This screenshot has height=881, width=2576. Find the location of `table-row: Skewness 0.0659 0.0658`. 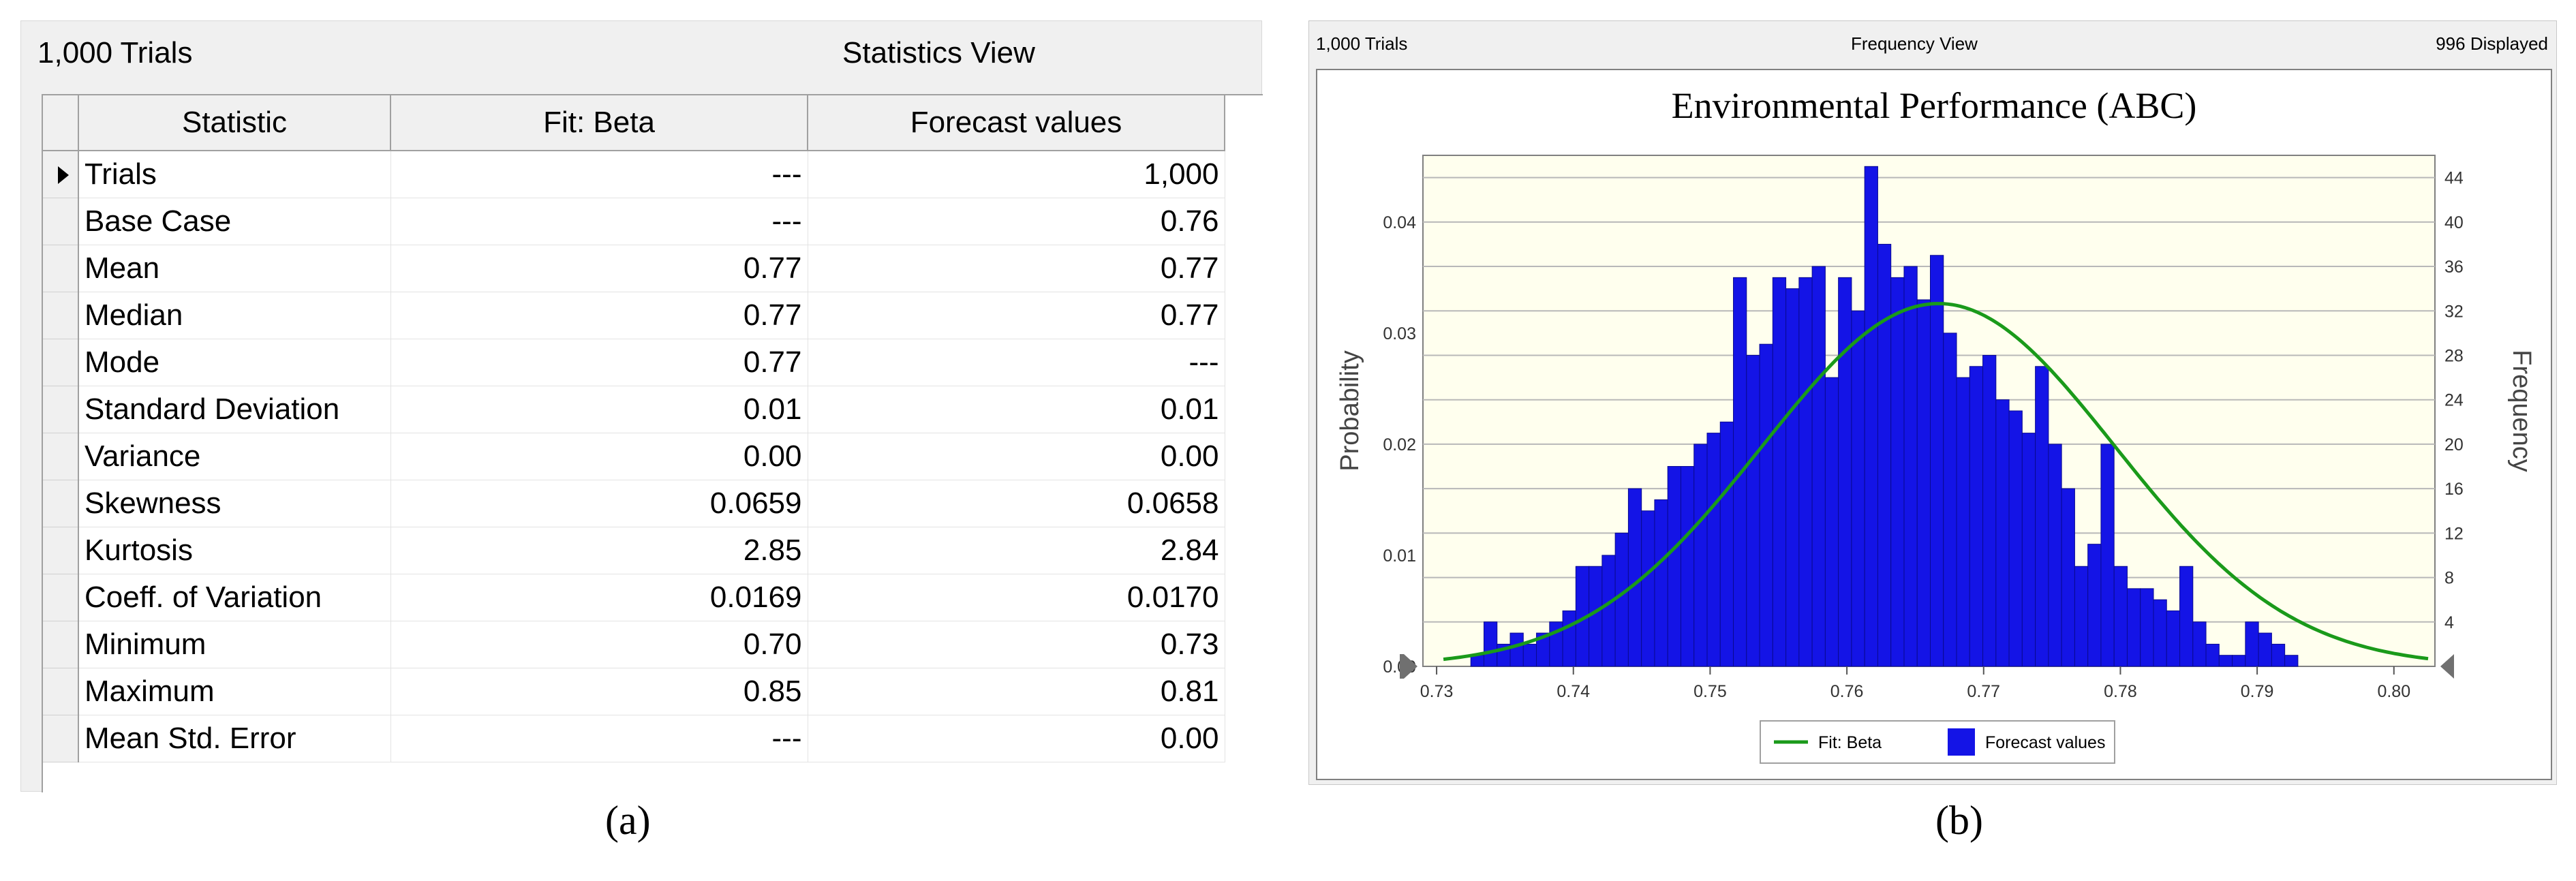

table-row: Skewness 0.0659 0.0658 is located at coordinates (634, 503).